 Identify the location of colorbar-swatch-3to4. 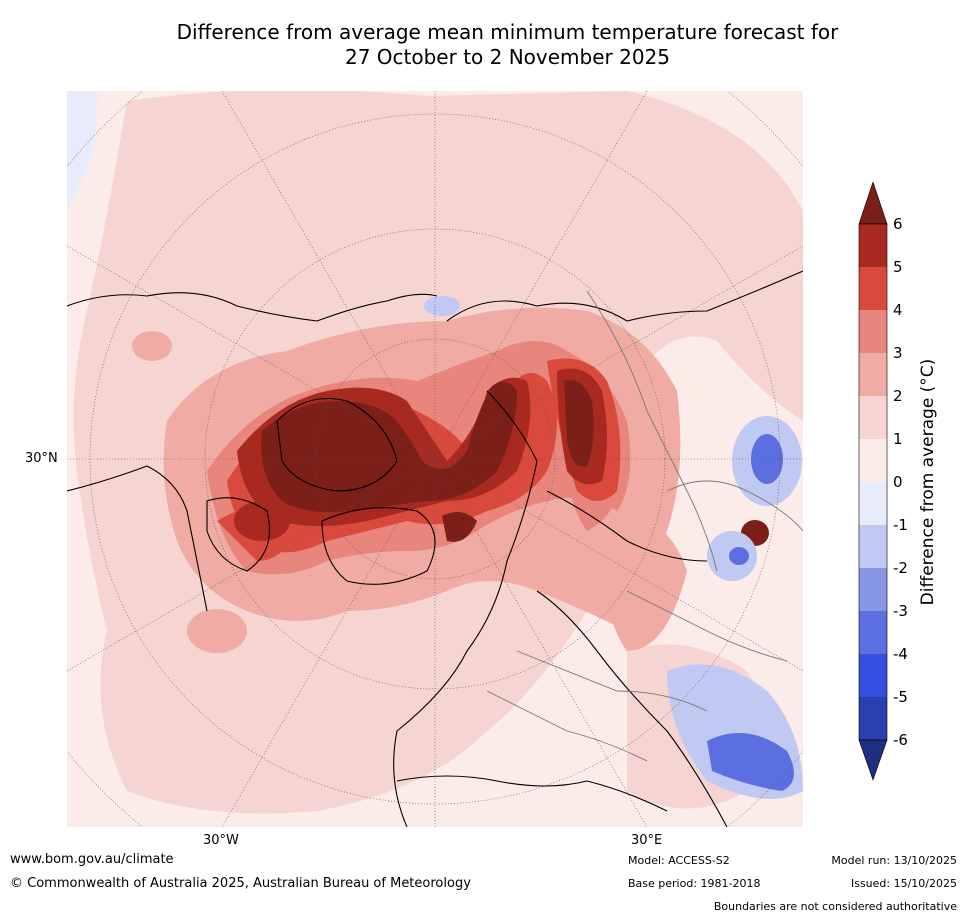
(873, 331).